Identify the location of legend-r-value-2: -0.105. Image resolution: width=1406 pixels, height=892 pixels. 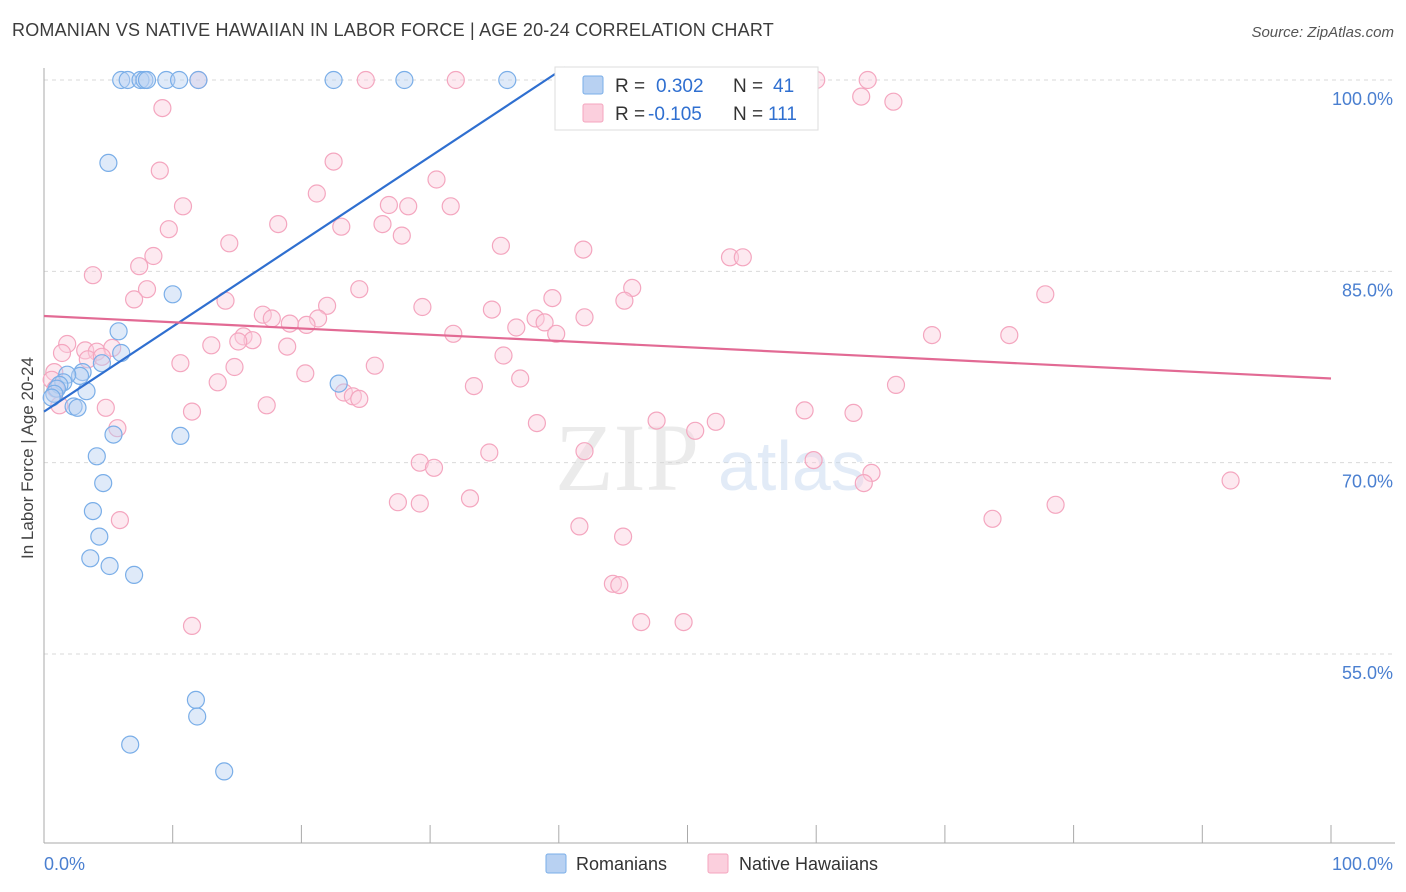
(675, 114).